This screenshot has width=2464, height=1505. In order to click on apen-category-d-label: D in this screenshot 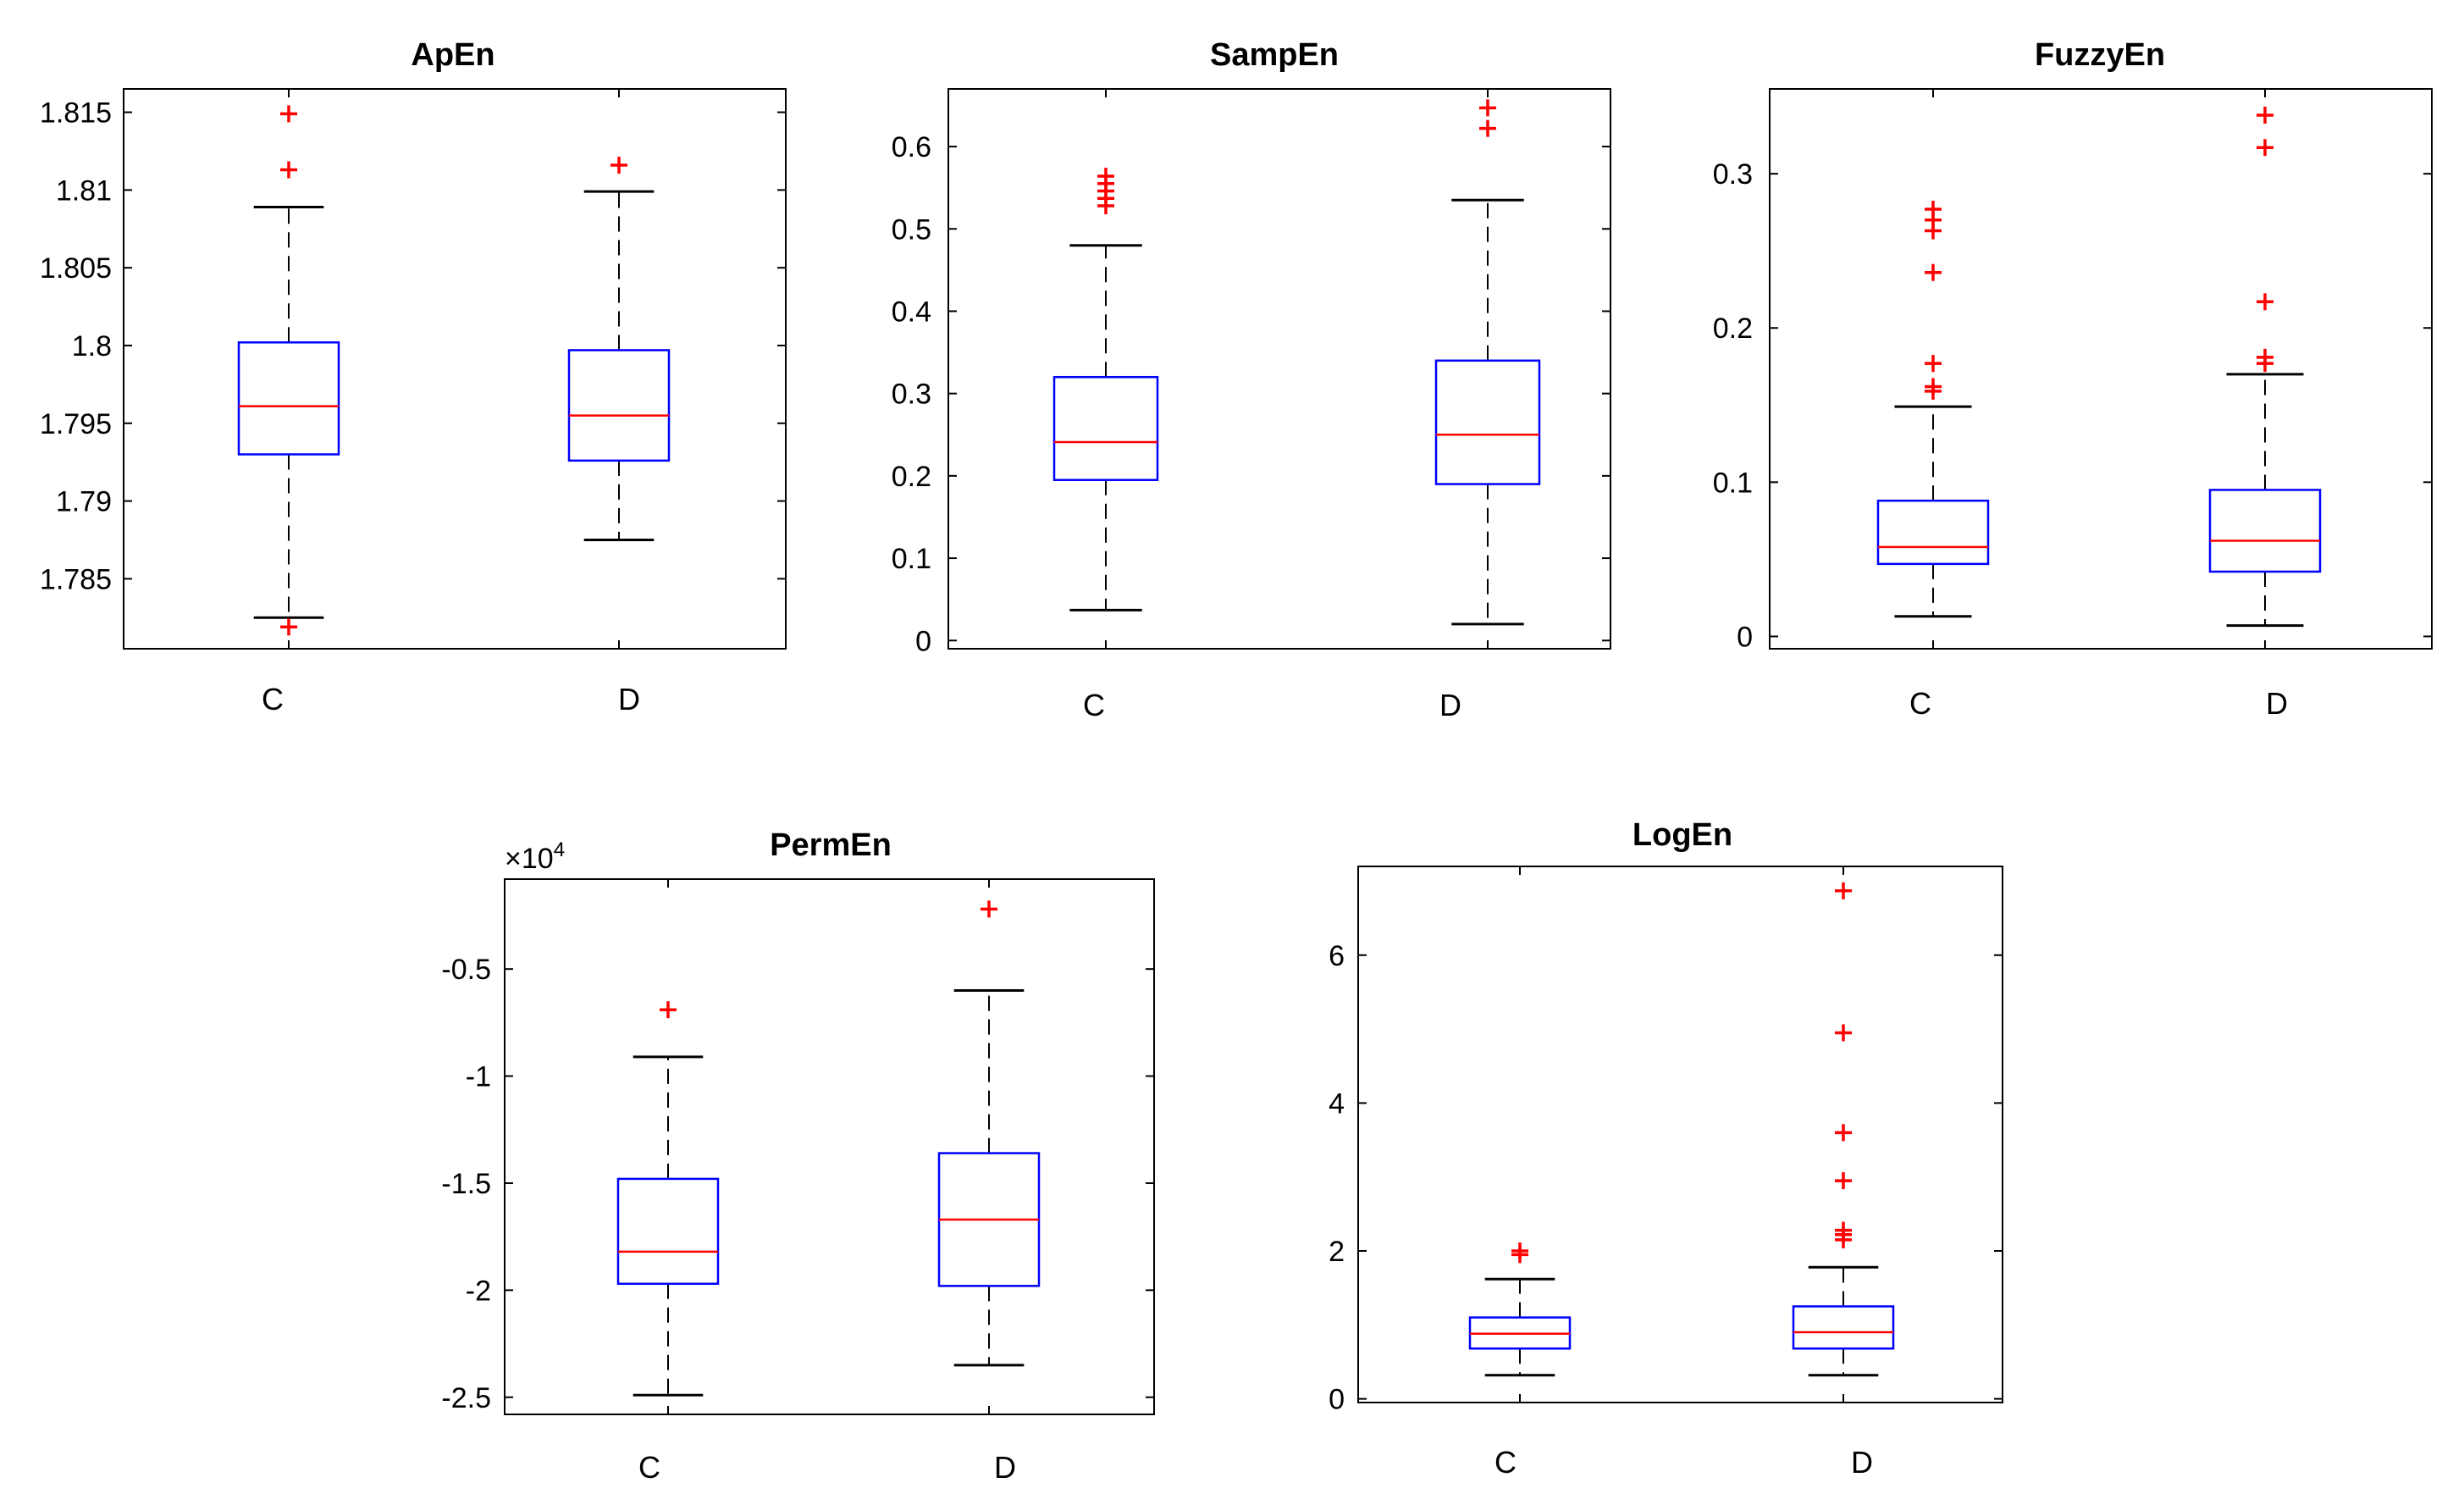, I will do `click(629, 699)`.